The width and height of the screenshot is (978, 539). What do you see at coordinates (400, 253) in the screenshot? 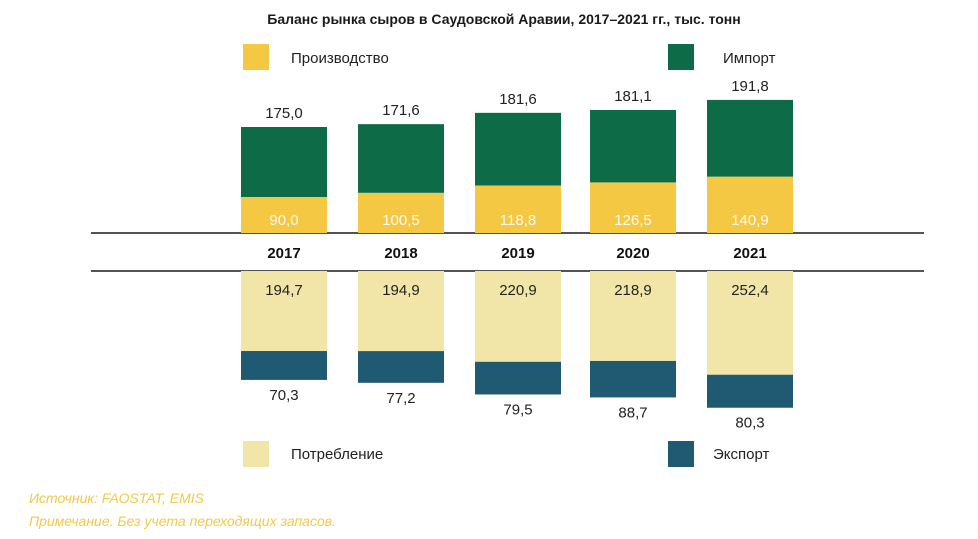
I see `year-label: 2018` at bounding box center [400, 253].